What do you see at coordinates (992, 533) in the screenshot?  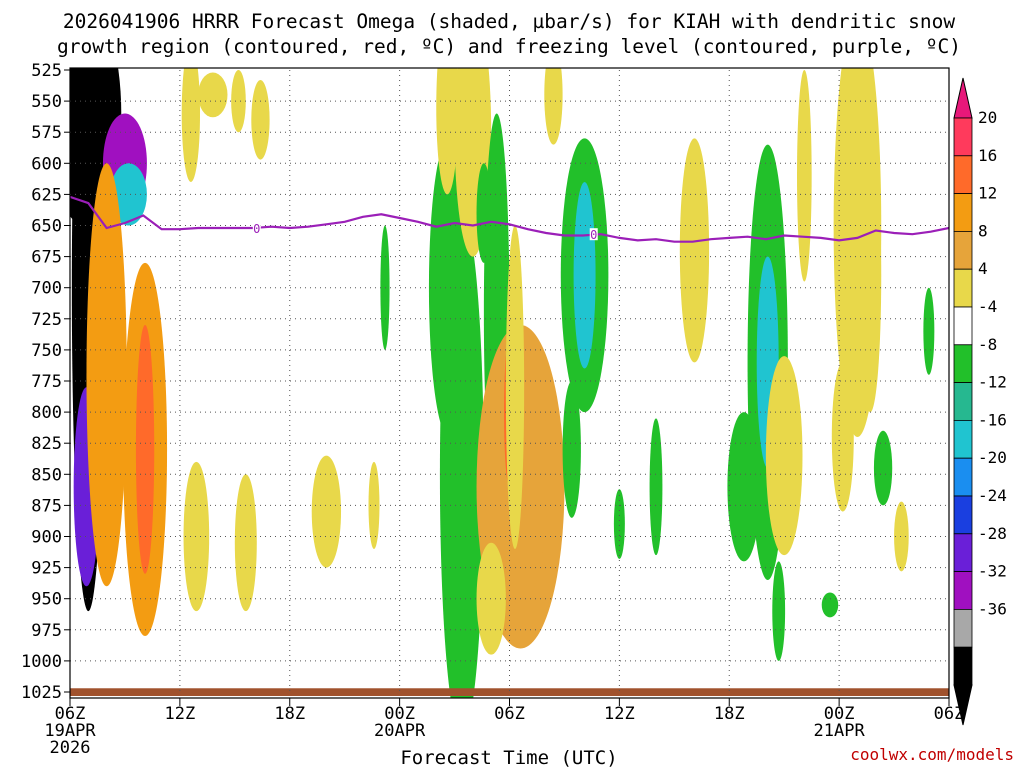 I see `colorbar-label: -28` at bounding box center [992, 533].